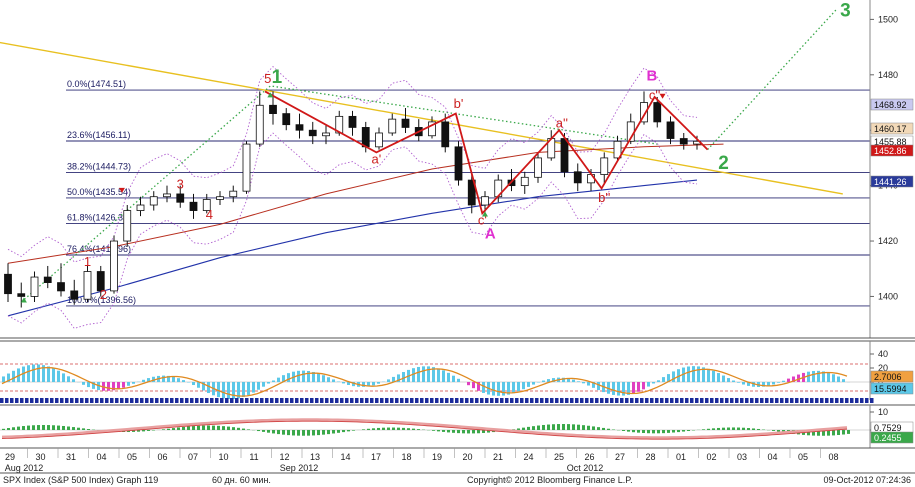  What do you see at coordinates (304, 468) in the screenshot?
I see `x-axis-months: Aug 2012 Sep 2012 Oct 2012` at bounding box center [304, 468].